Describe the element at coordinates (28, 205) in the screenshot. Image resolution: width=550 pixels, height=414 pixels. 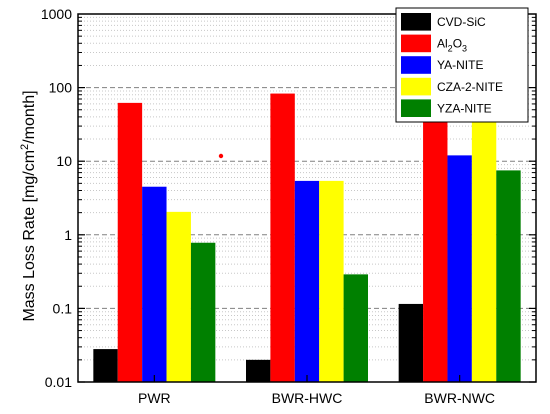
I see `y-axis-title: Mass Loss Rate [mg/cm2/month]` at that location.